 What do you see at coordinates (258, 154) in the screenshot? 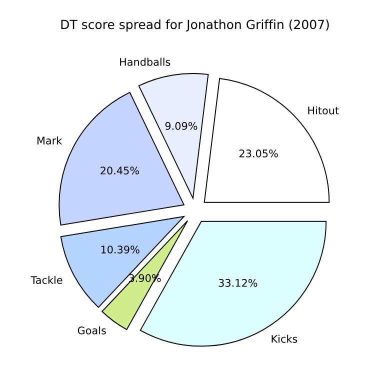
I see `data-label: 23.05%` at bounding box center [258, 154].